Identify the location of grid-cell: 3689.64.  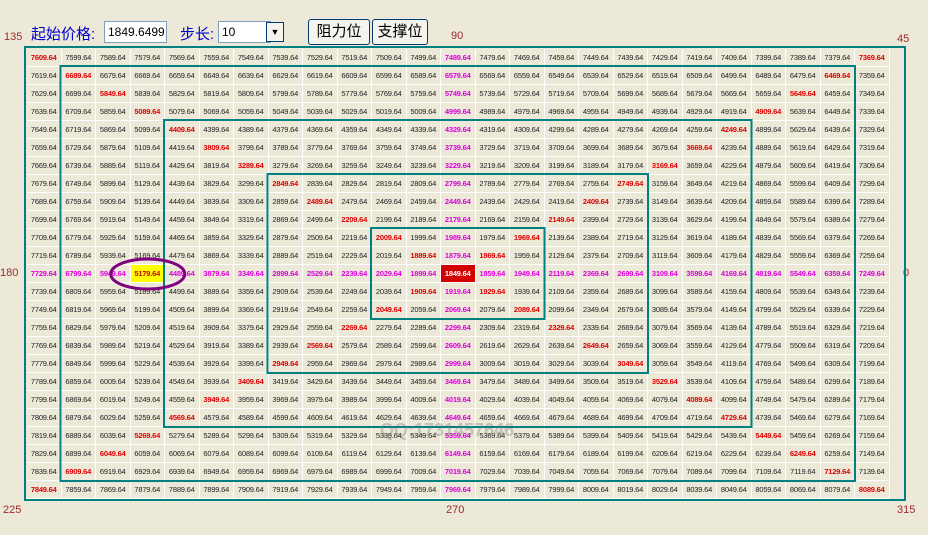
(630, 147).